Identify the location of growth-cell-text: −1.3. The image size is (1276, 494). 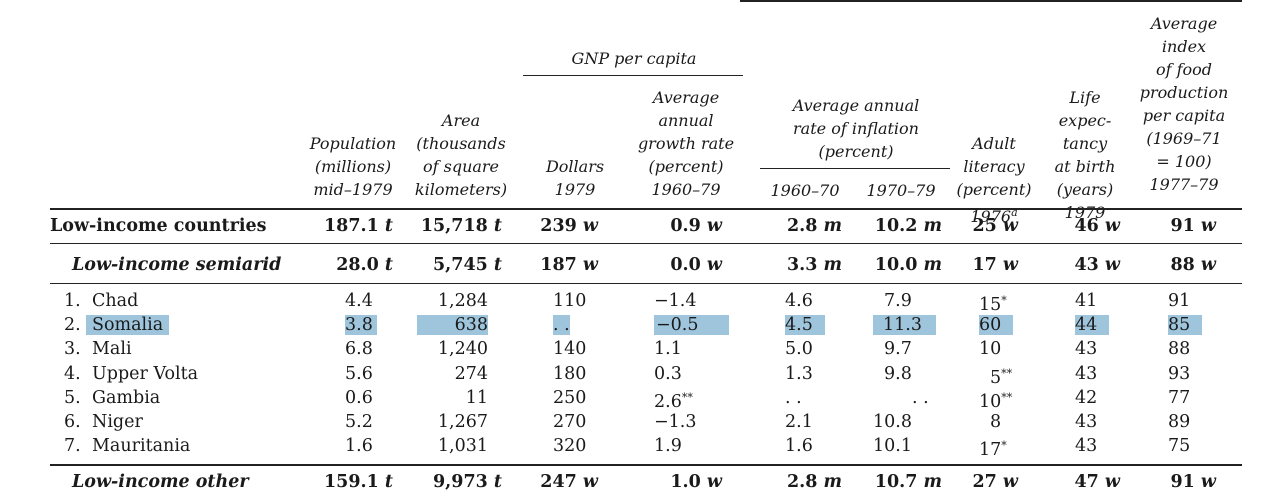
(675, 422).